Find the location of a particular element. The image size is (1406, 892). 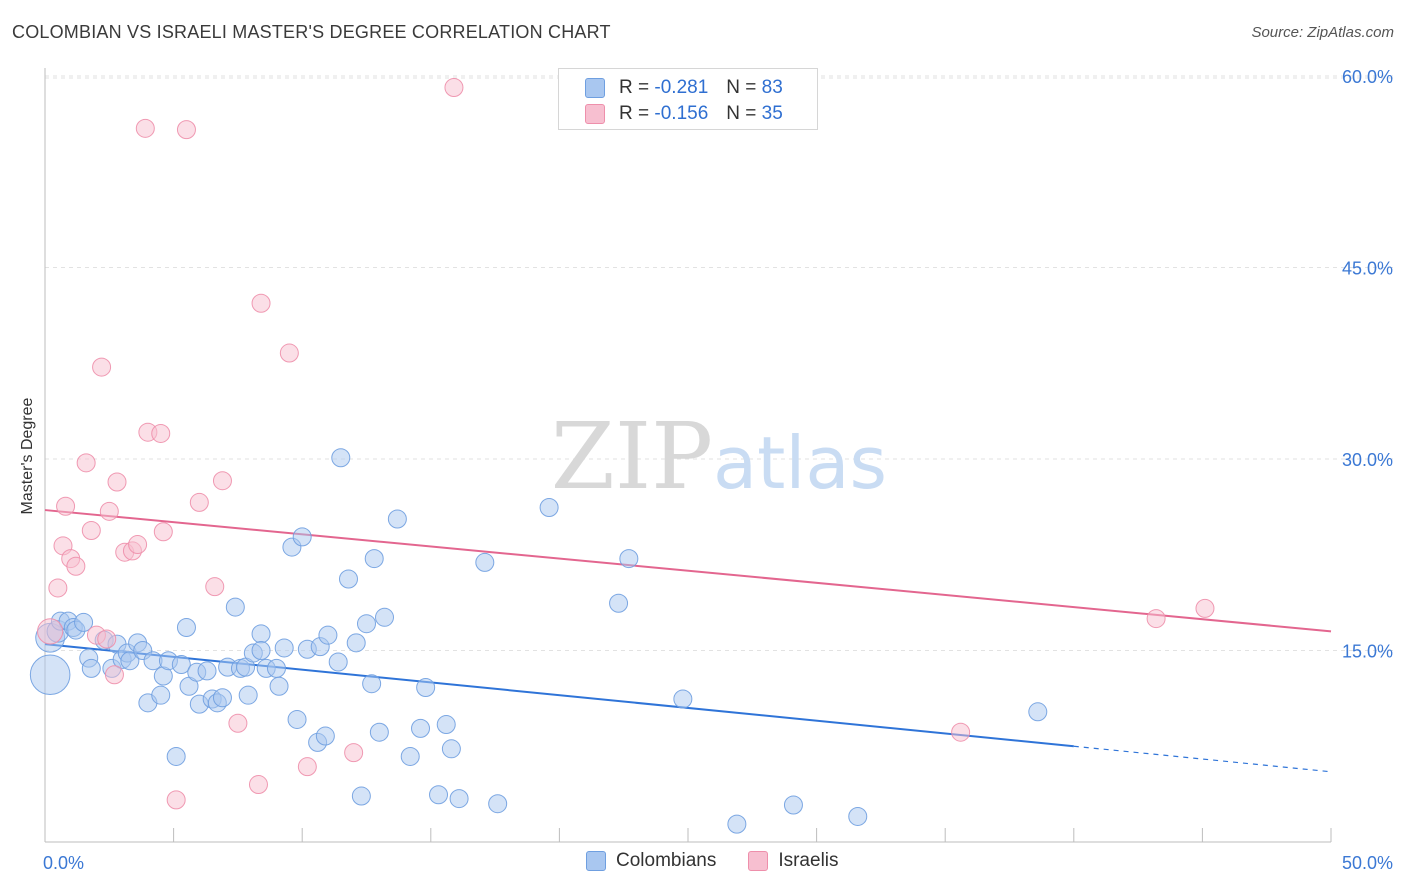

legend-label-colombians: Colombians is located at coordinates (666, 860).